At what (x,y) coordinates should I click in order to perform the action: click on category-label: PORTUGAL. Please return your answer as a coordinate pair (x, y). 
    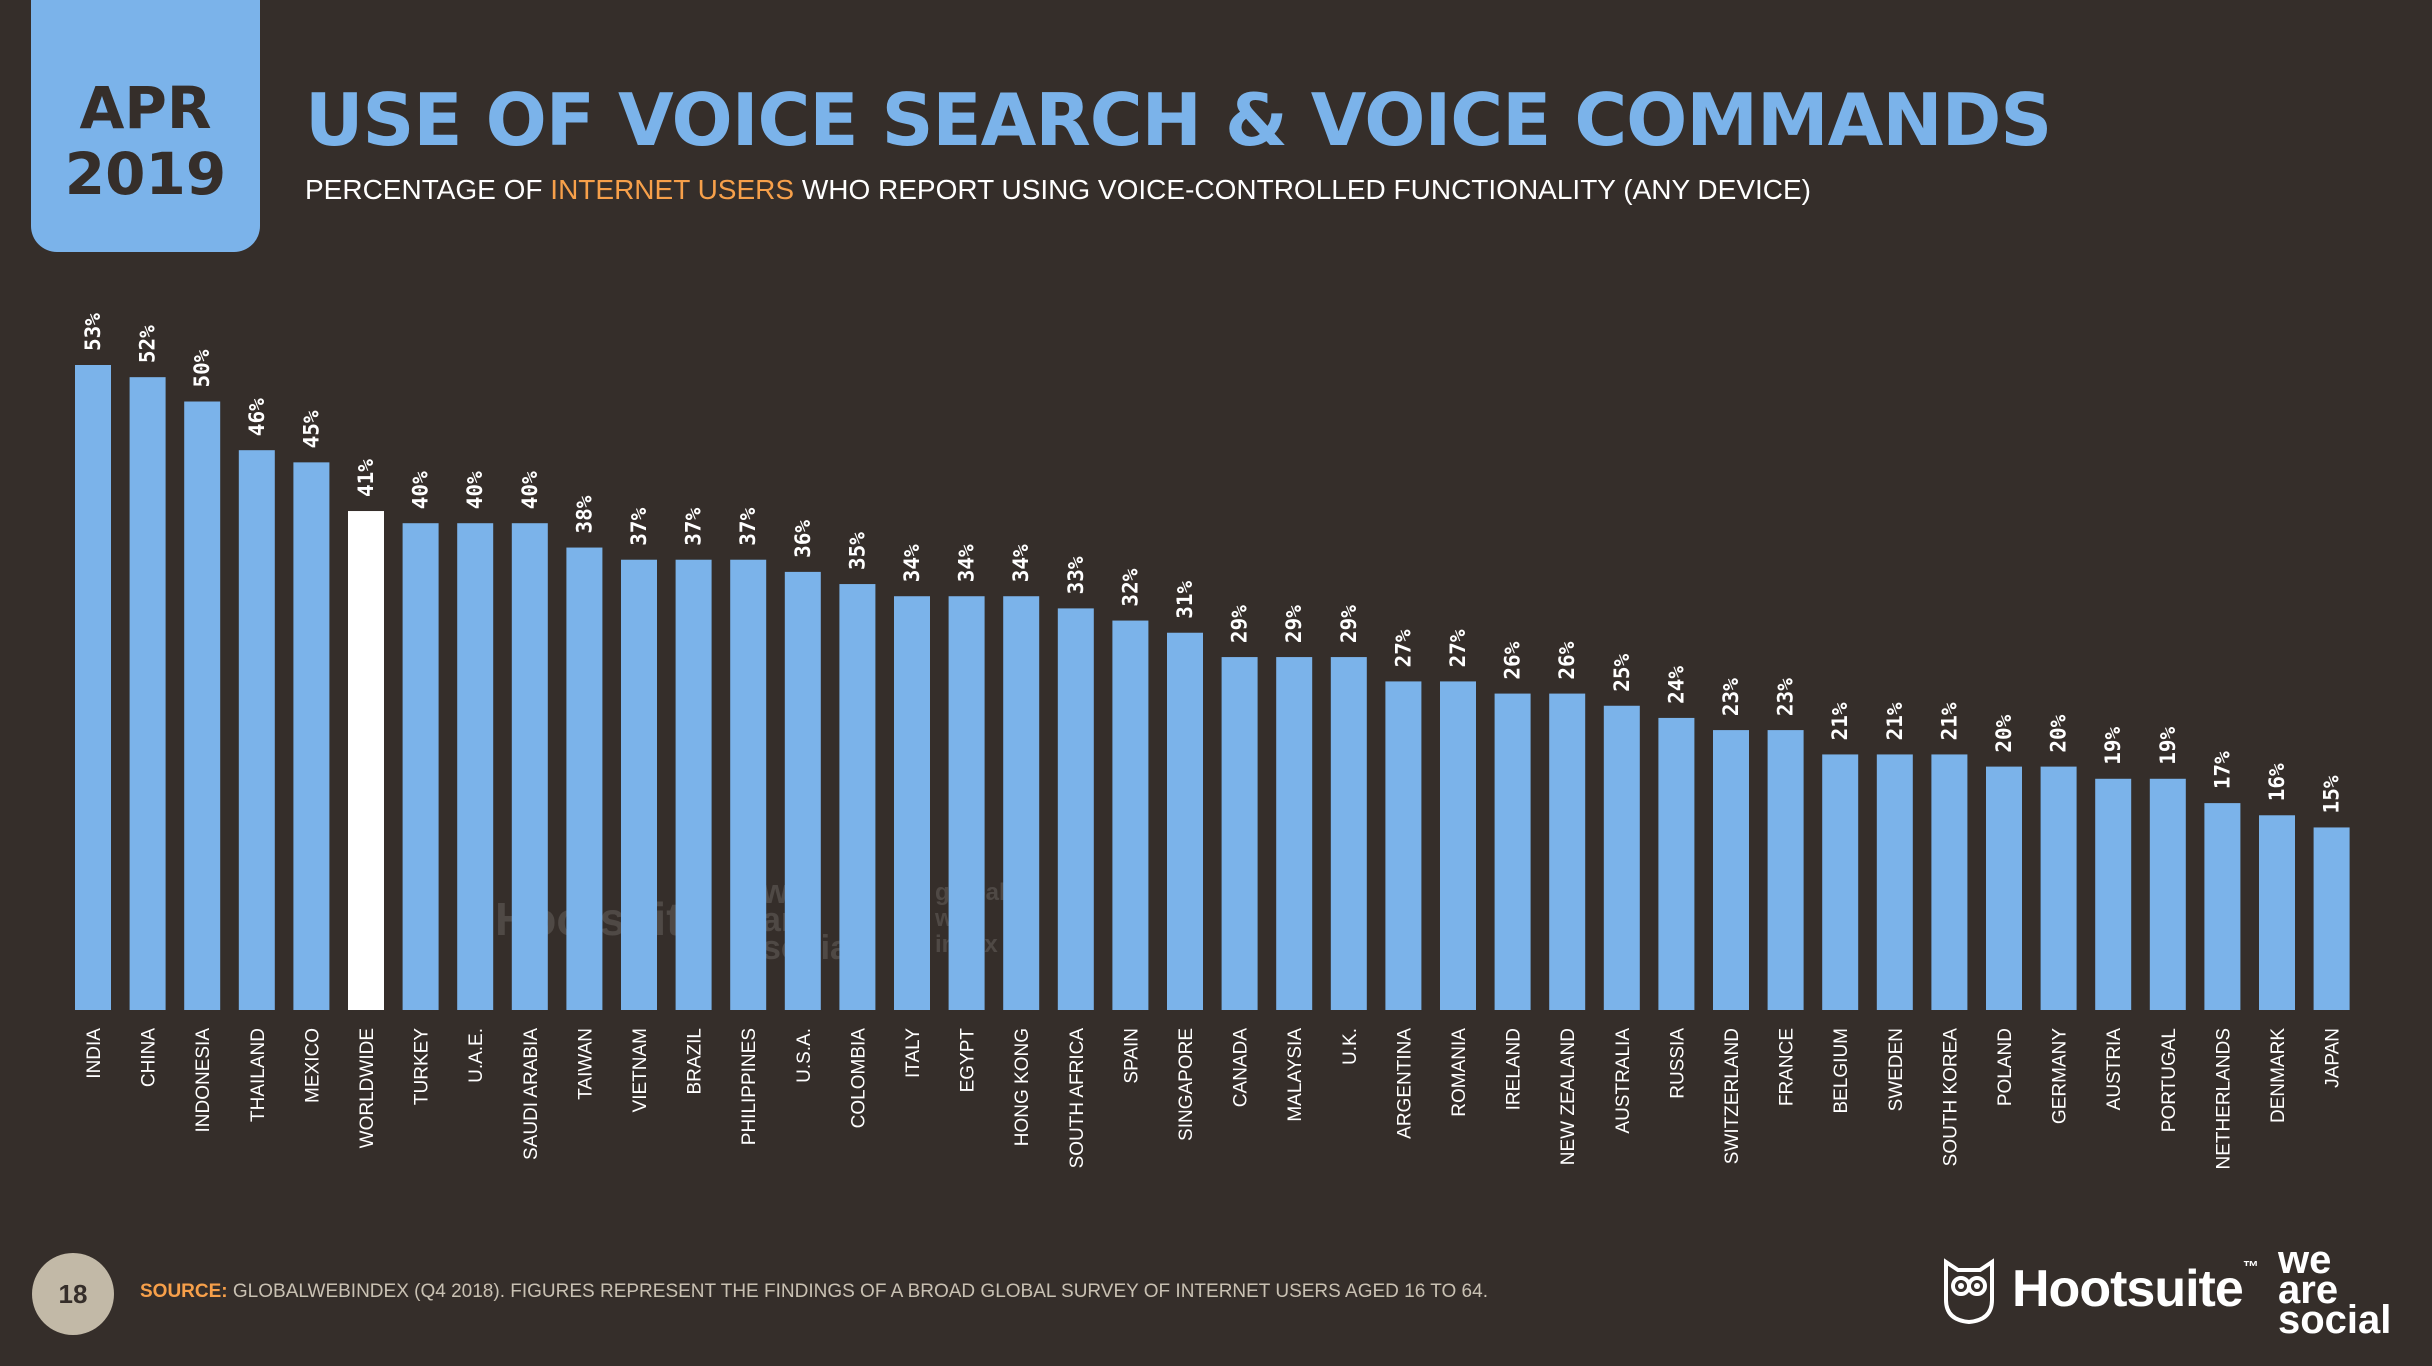
    Looking at the image, I should click on (2169, 1080).